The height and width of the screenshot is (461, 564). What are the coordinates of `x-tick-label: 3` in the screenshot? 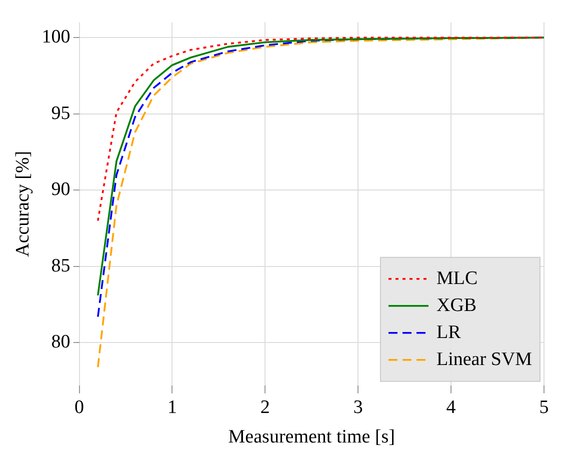 It's located at (358, 407).